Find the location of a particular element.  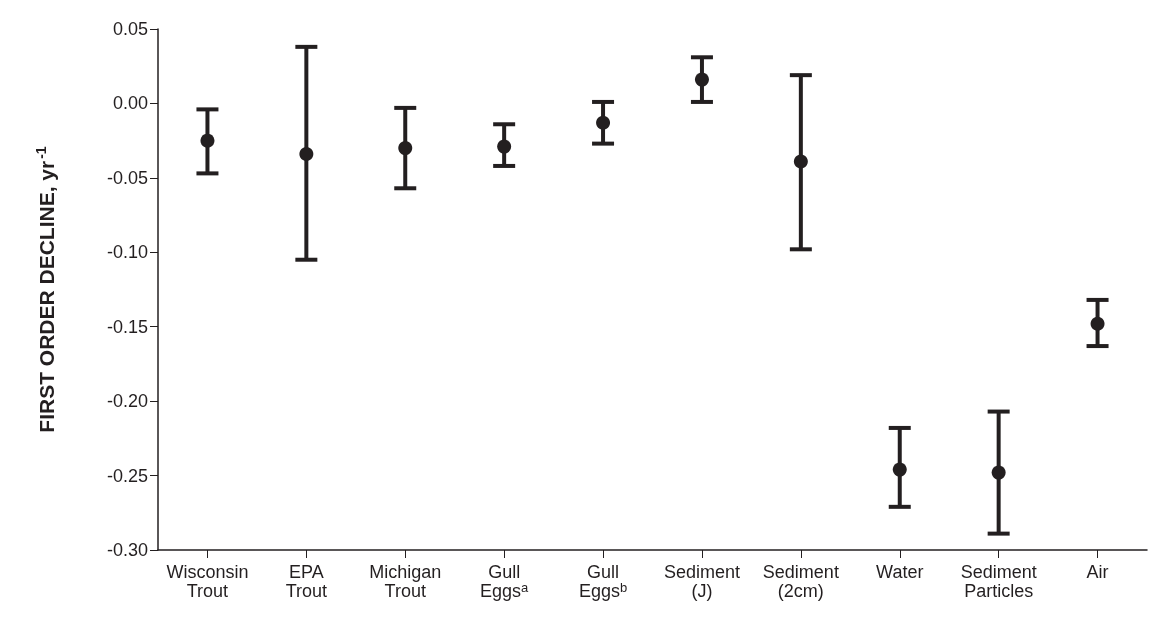

x-tick-label: Water is located at coordinates (900, 571).